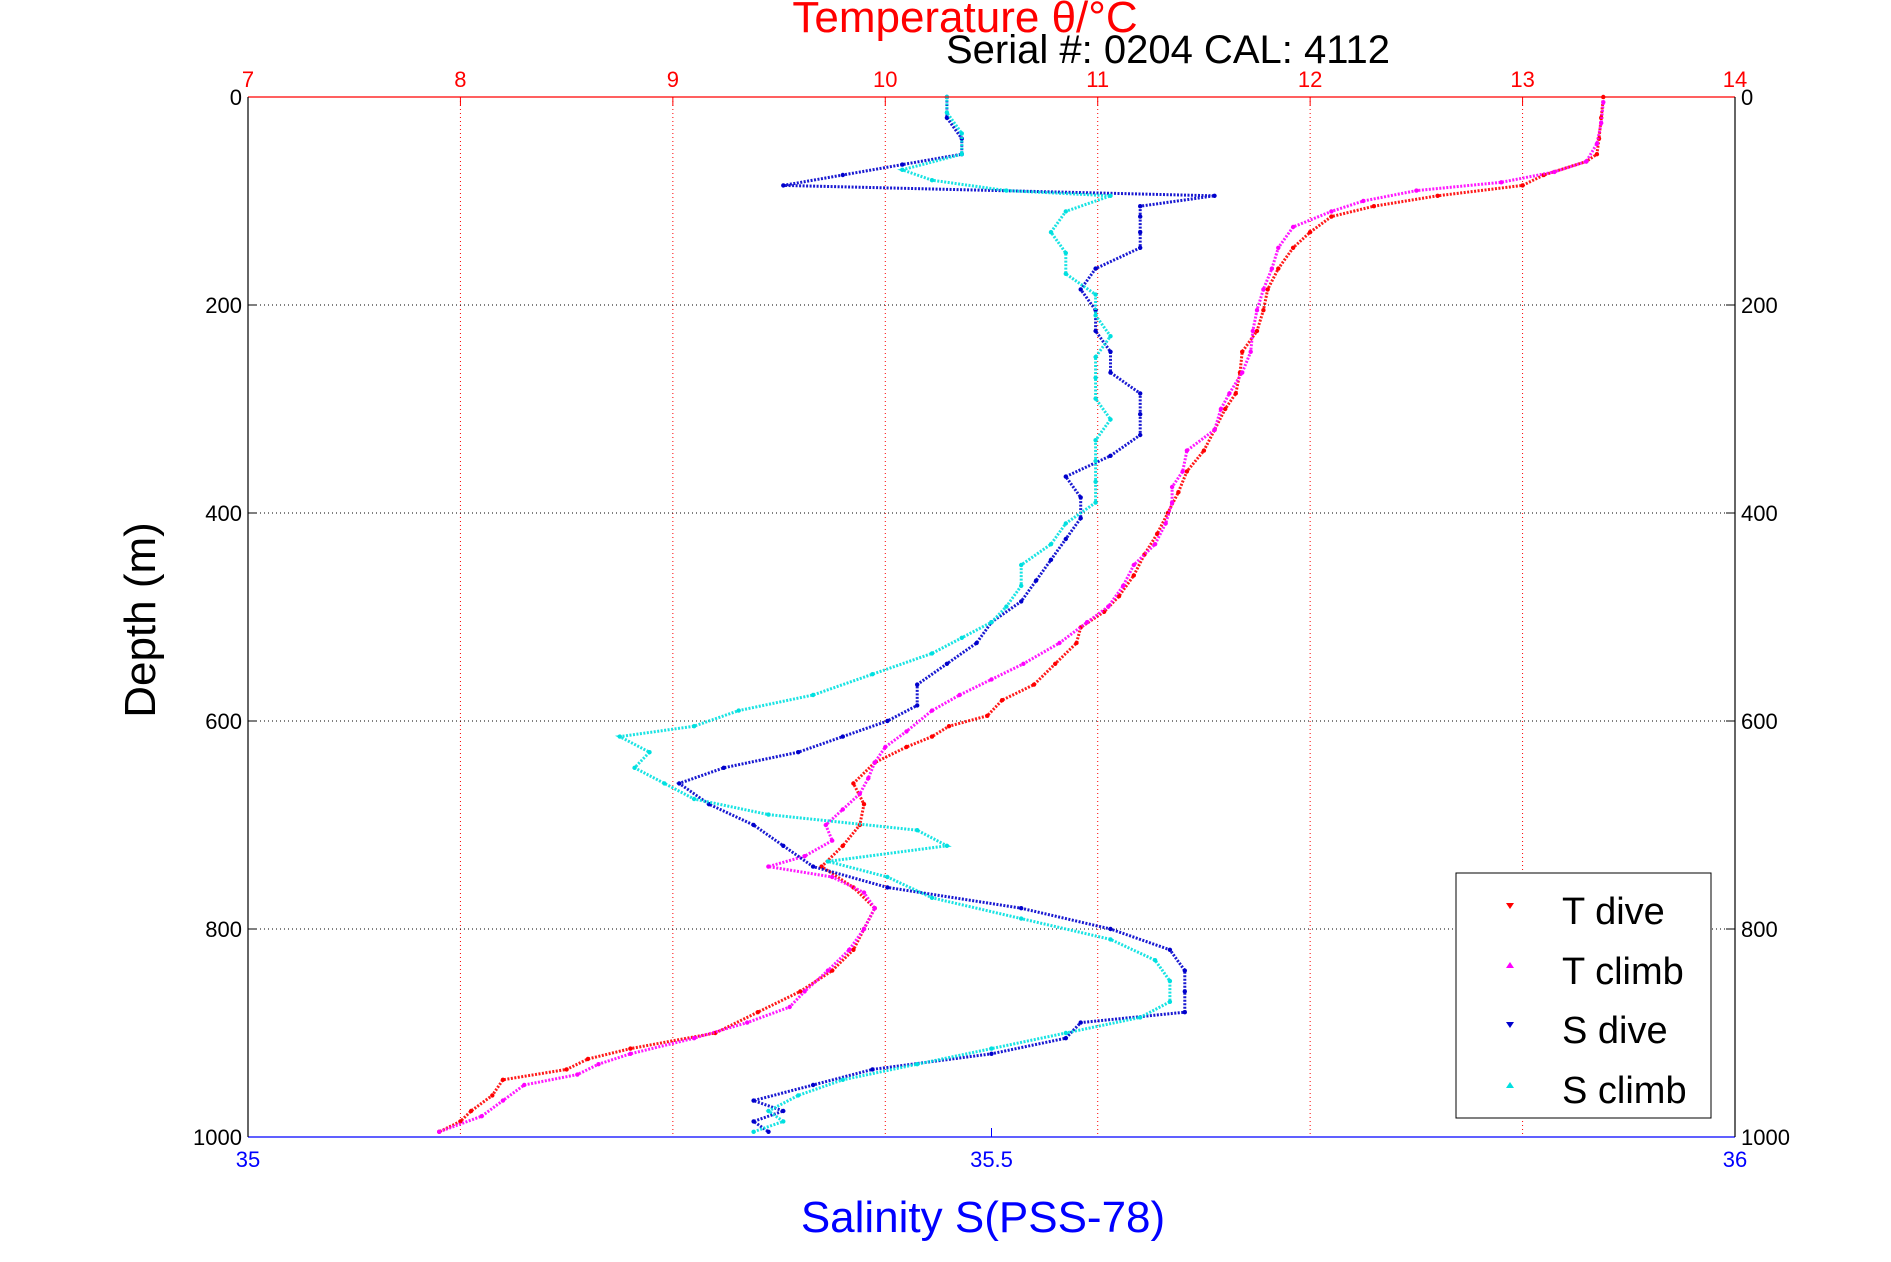 The width and height of the screenshot is (1891, 1262). What do you see at coordinates (1587, 1031) in the screenshot?
I see `legend-item-s-dive: S dive` at bounding box center [1587, 1031].